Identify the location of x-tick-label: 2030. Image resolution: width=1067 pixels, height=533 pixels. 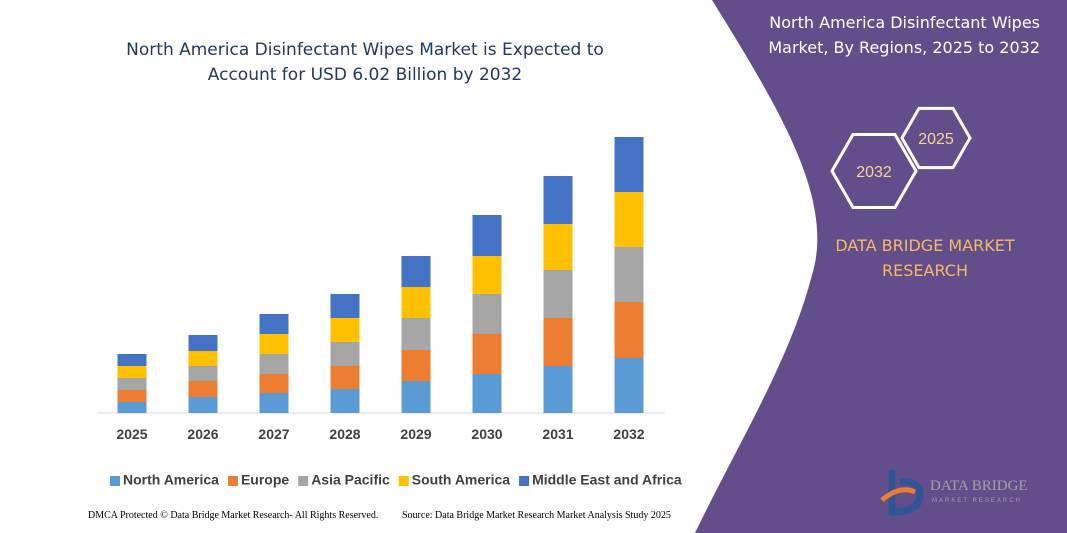
(486, 434).